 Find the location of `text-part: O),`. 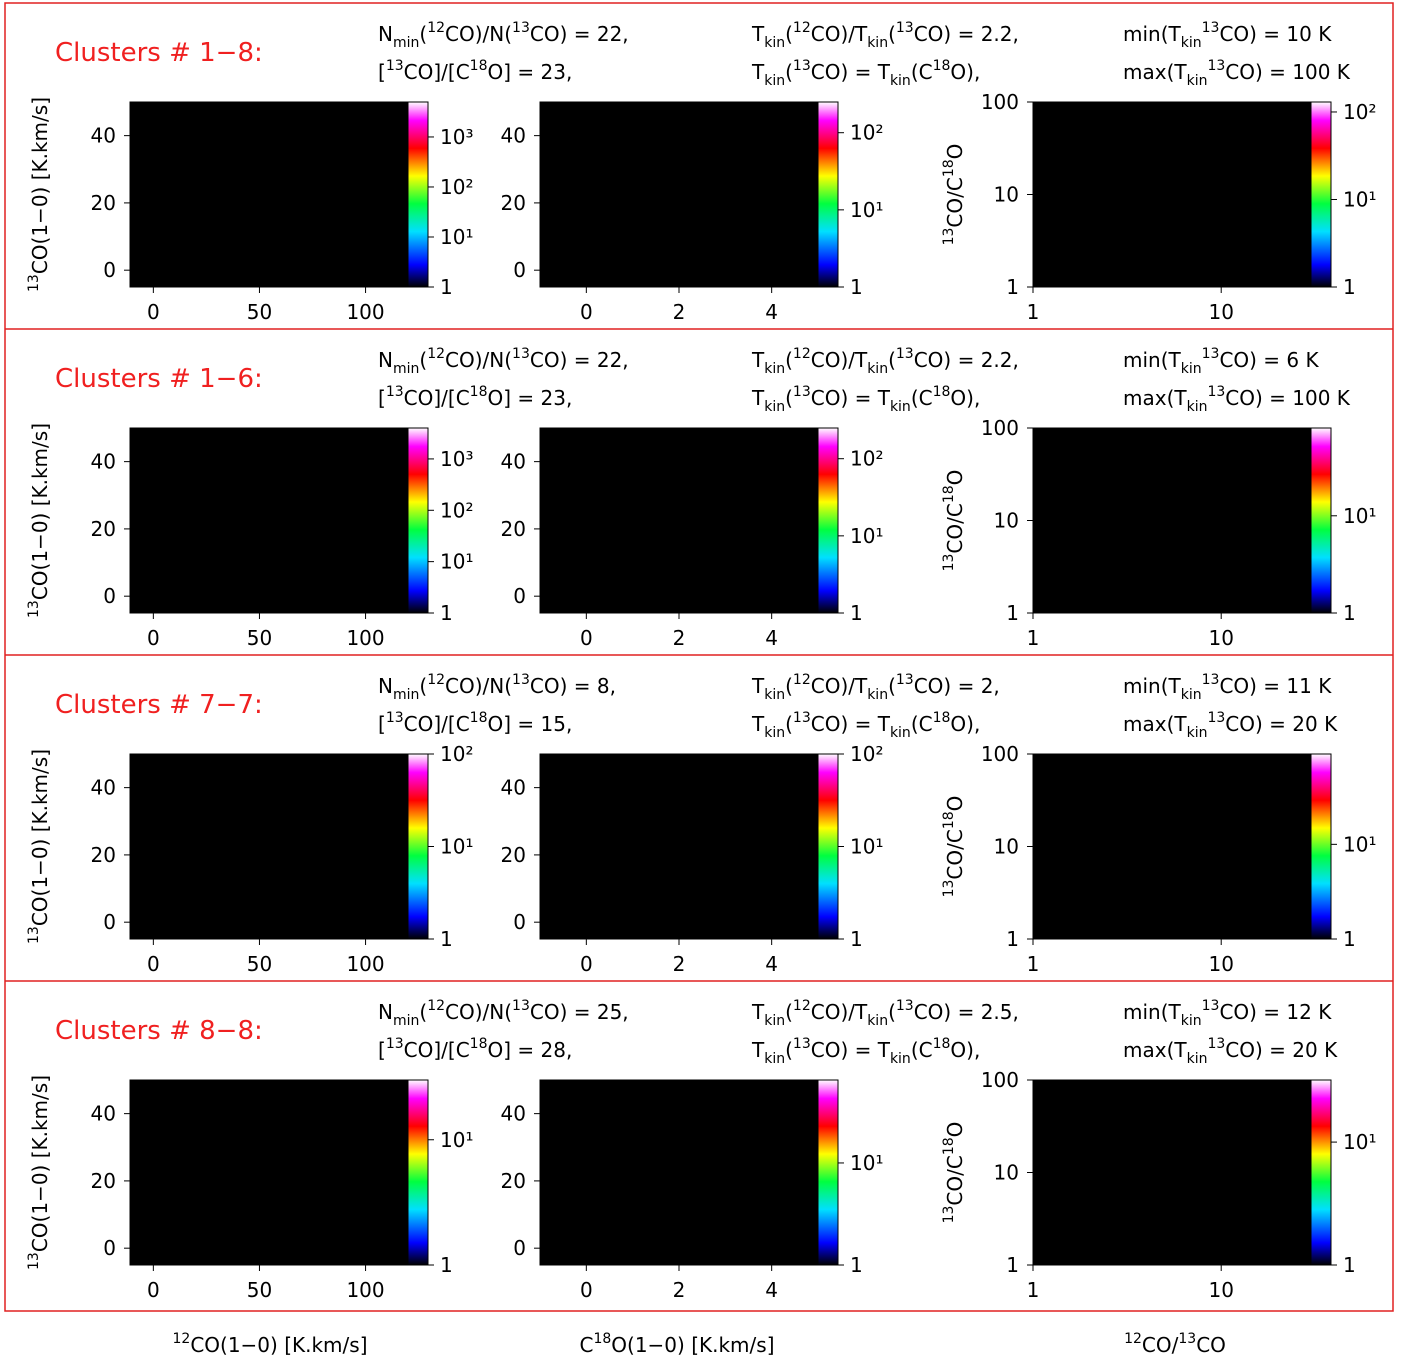

text-part: O), is located at coordinates (965, 724).